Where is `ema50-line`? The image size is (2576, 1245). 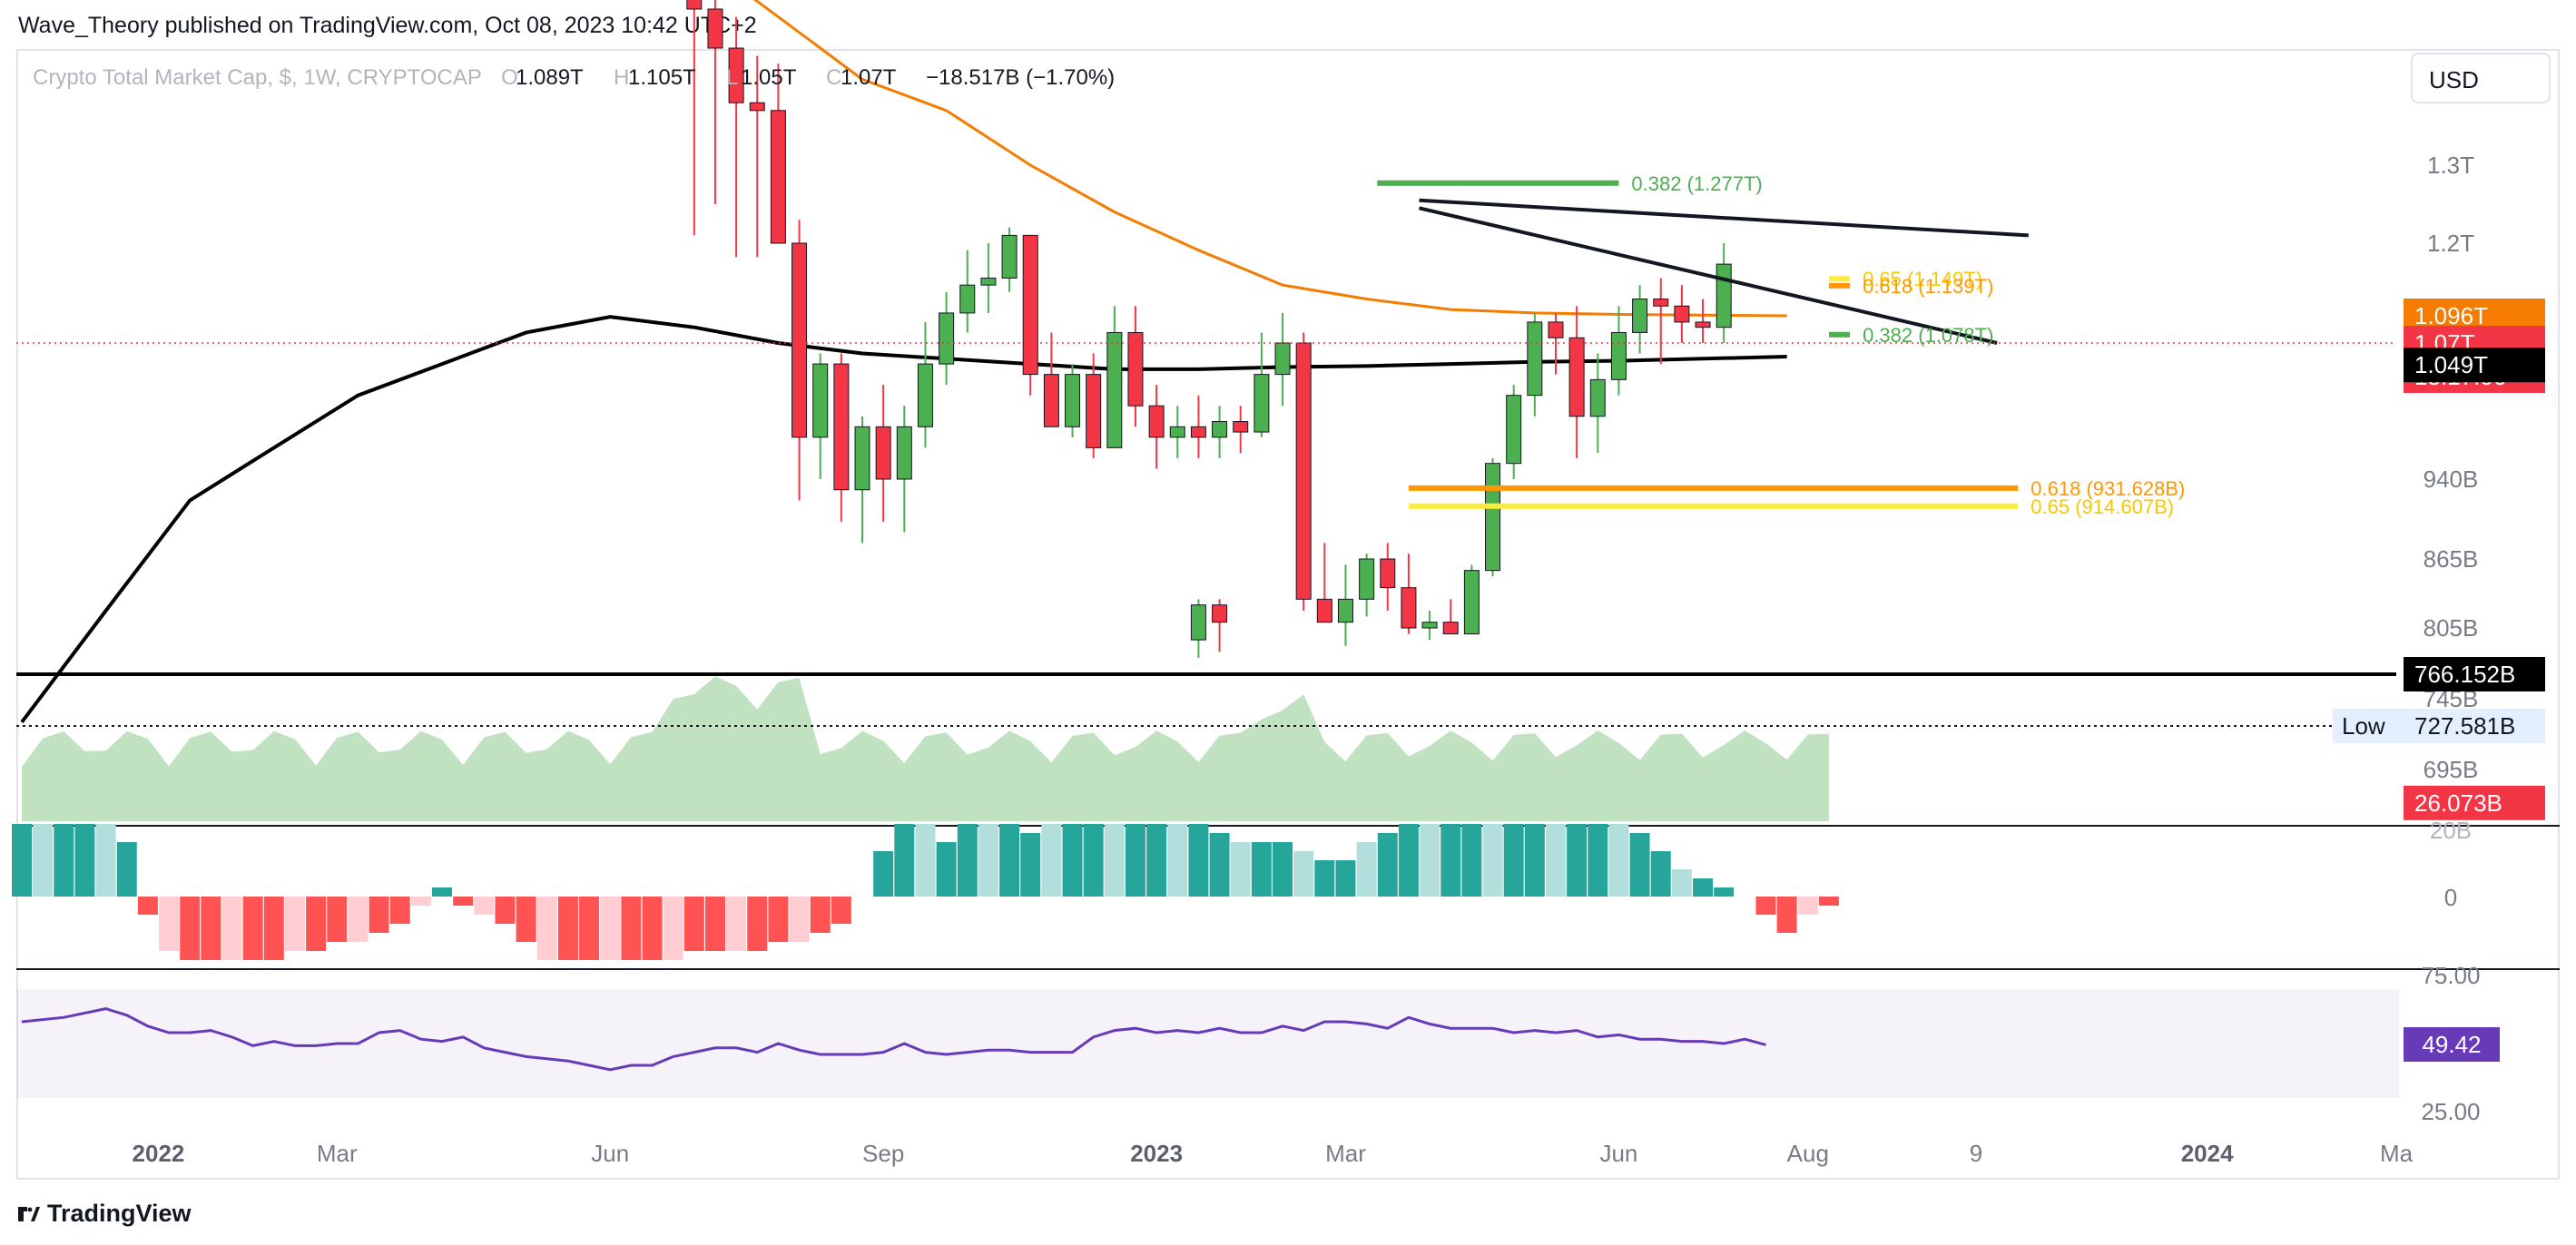 ema50-line is located at coordinates (1269, 159).